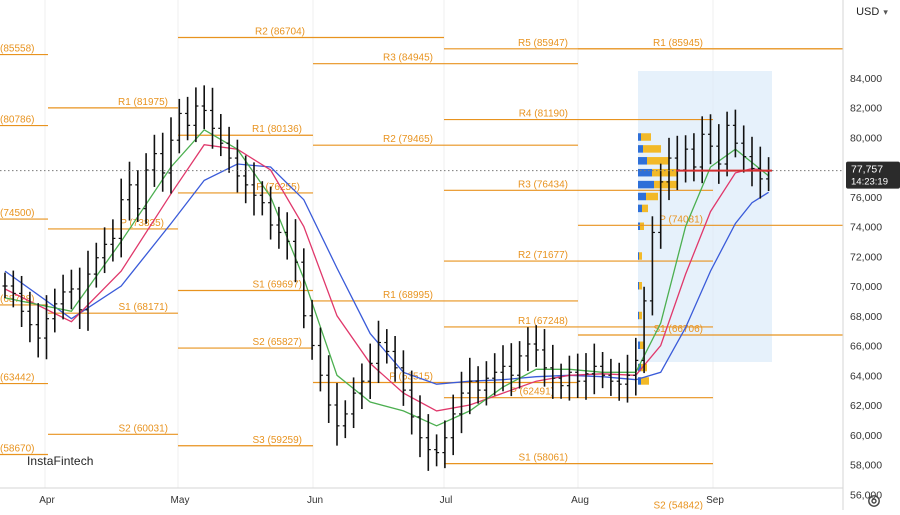  What do you see at coordinates (866, 138) in the screenshot?
I see `y-tick-label: 80,000` at bounding box center [866, 138].